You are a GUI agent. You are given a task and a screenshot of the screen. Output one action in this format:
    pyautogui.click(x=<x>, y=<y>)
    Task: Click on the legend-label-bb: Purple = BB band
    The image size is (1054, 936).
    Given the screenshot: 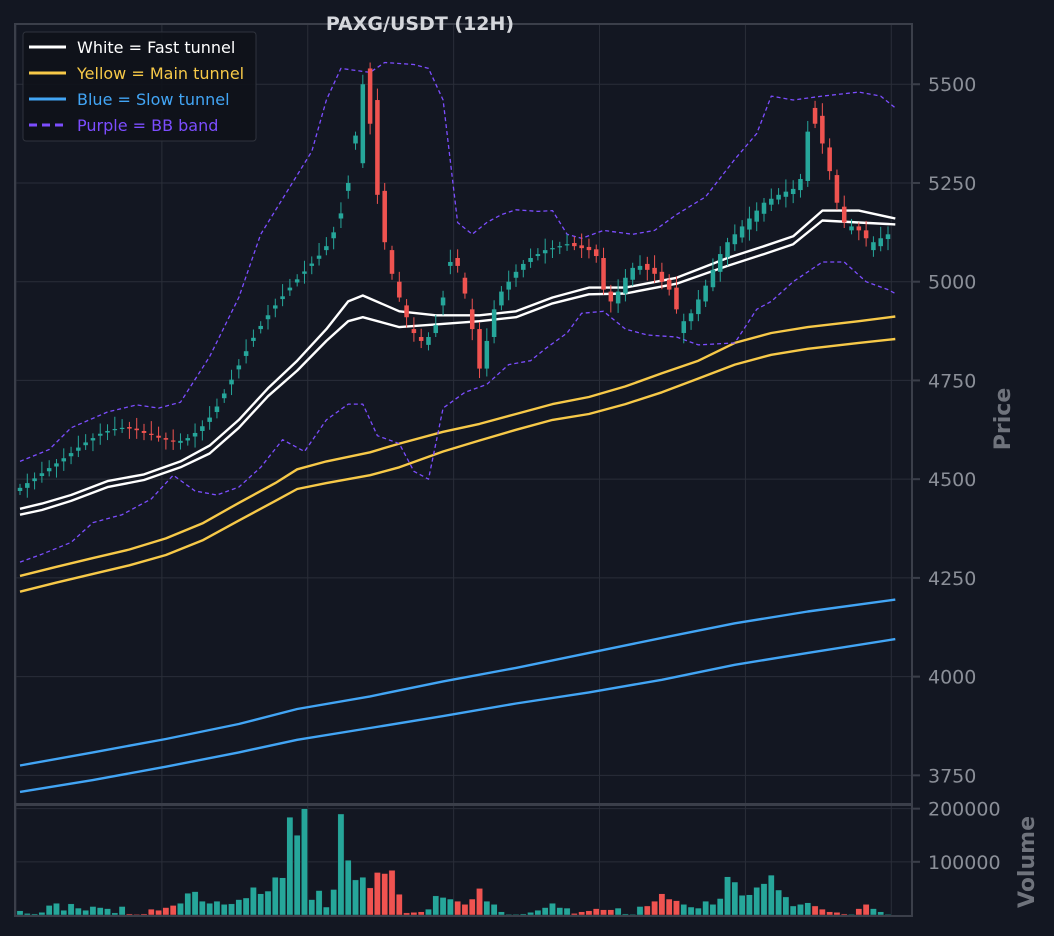 What is the action you would take?
    pyautogui.click(x=147, y=125)
    